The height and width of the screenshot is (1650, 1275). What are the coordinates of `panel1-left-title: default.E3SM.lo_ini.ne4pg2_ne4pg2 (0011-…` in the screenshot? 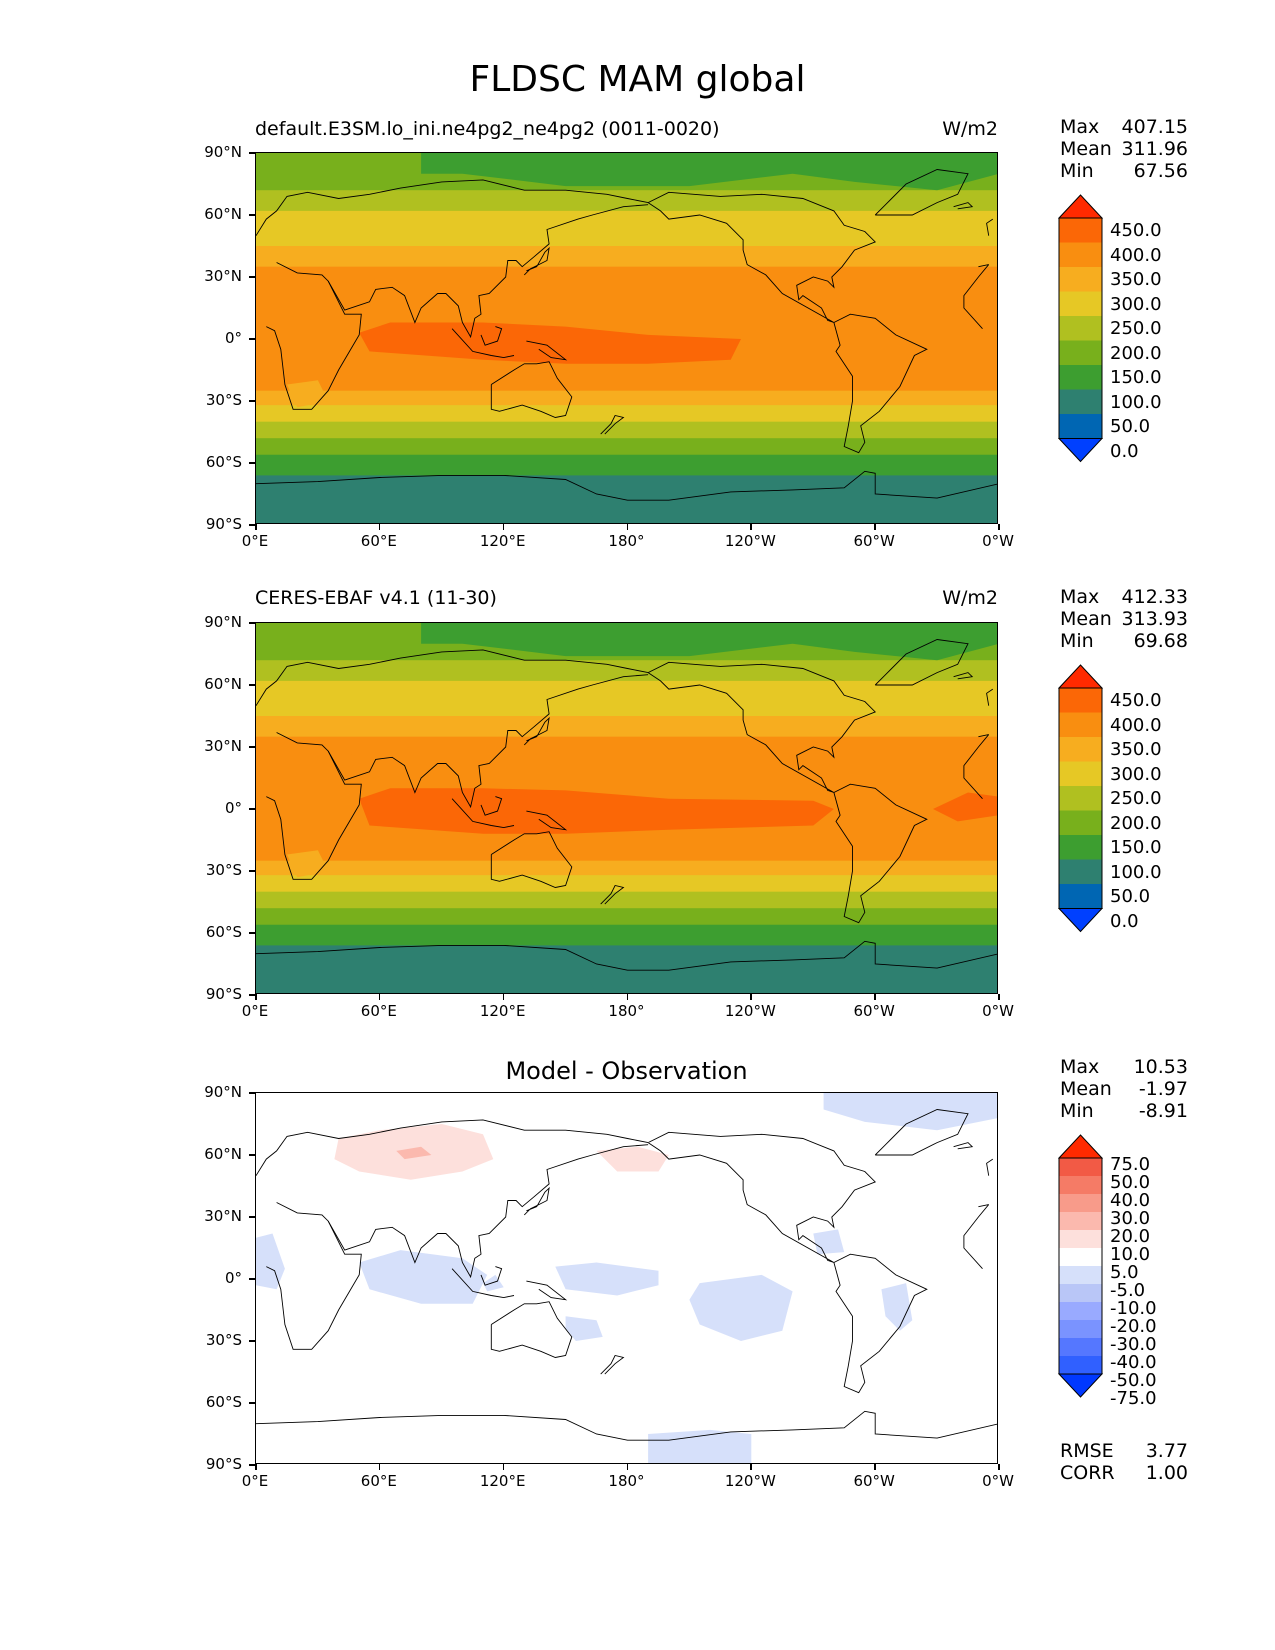 It's located at (487, 129).